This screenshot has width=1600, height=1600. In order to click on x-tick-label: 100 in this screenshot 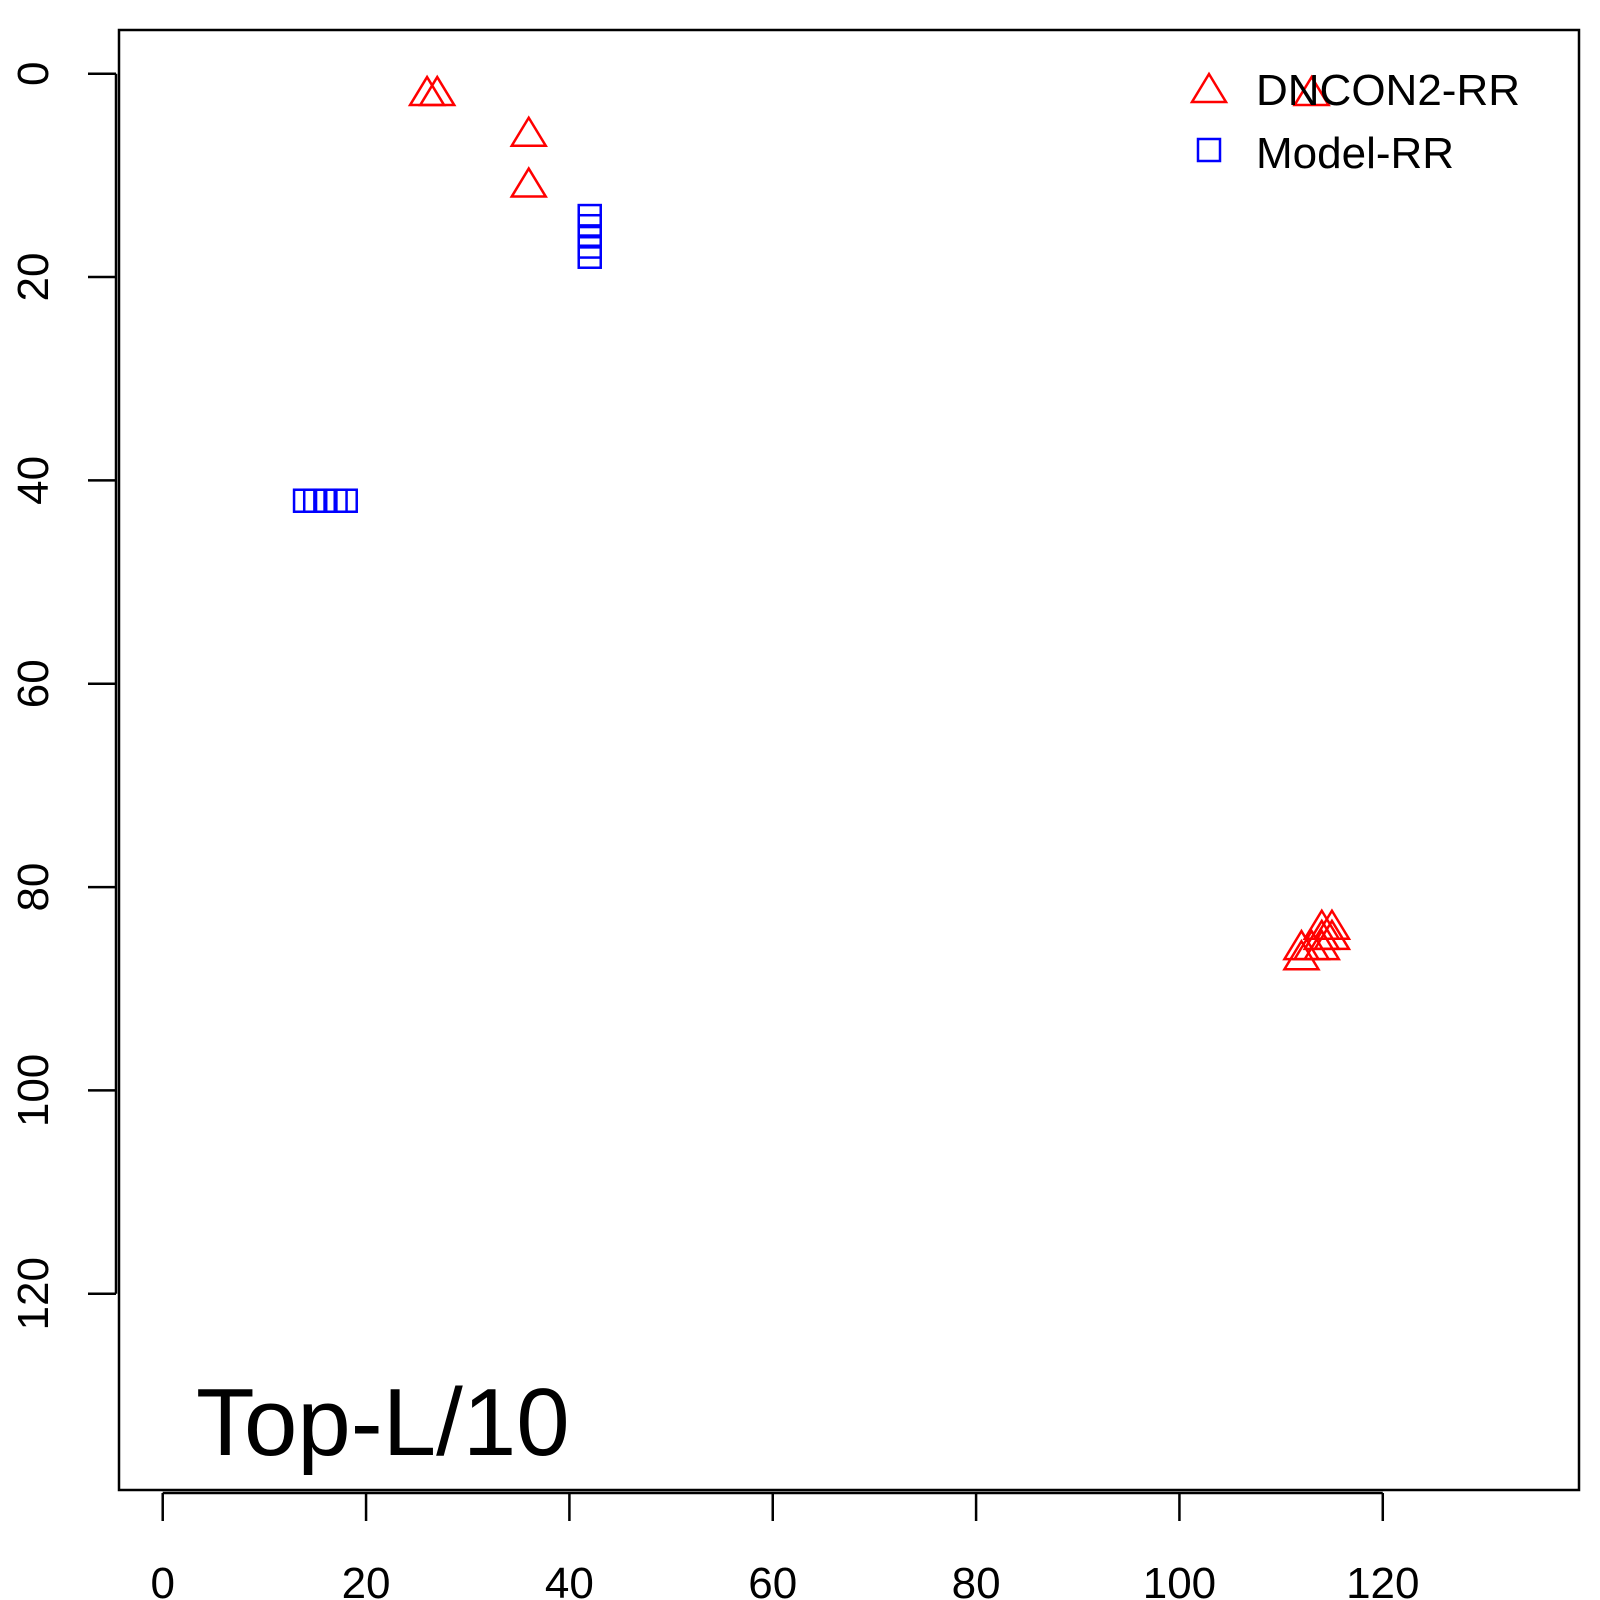, I will do `click(1179, 1579)`.